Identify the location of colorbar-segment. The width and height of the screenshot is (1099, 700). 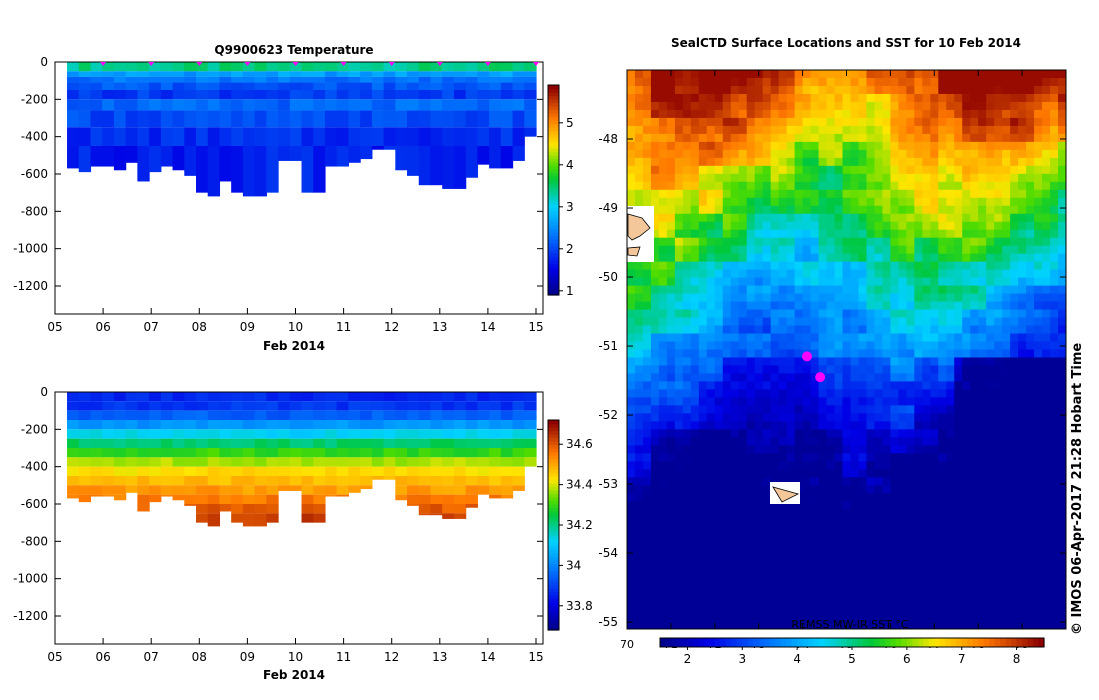
(553, 625).